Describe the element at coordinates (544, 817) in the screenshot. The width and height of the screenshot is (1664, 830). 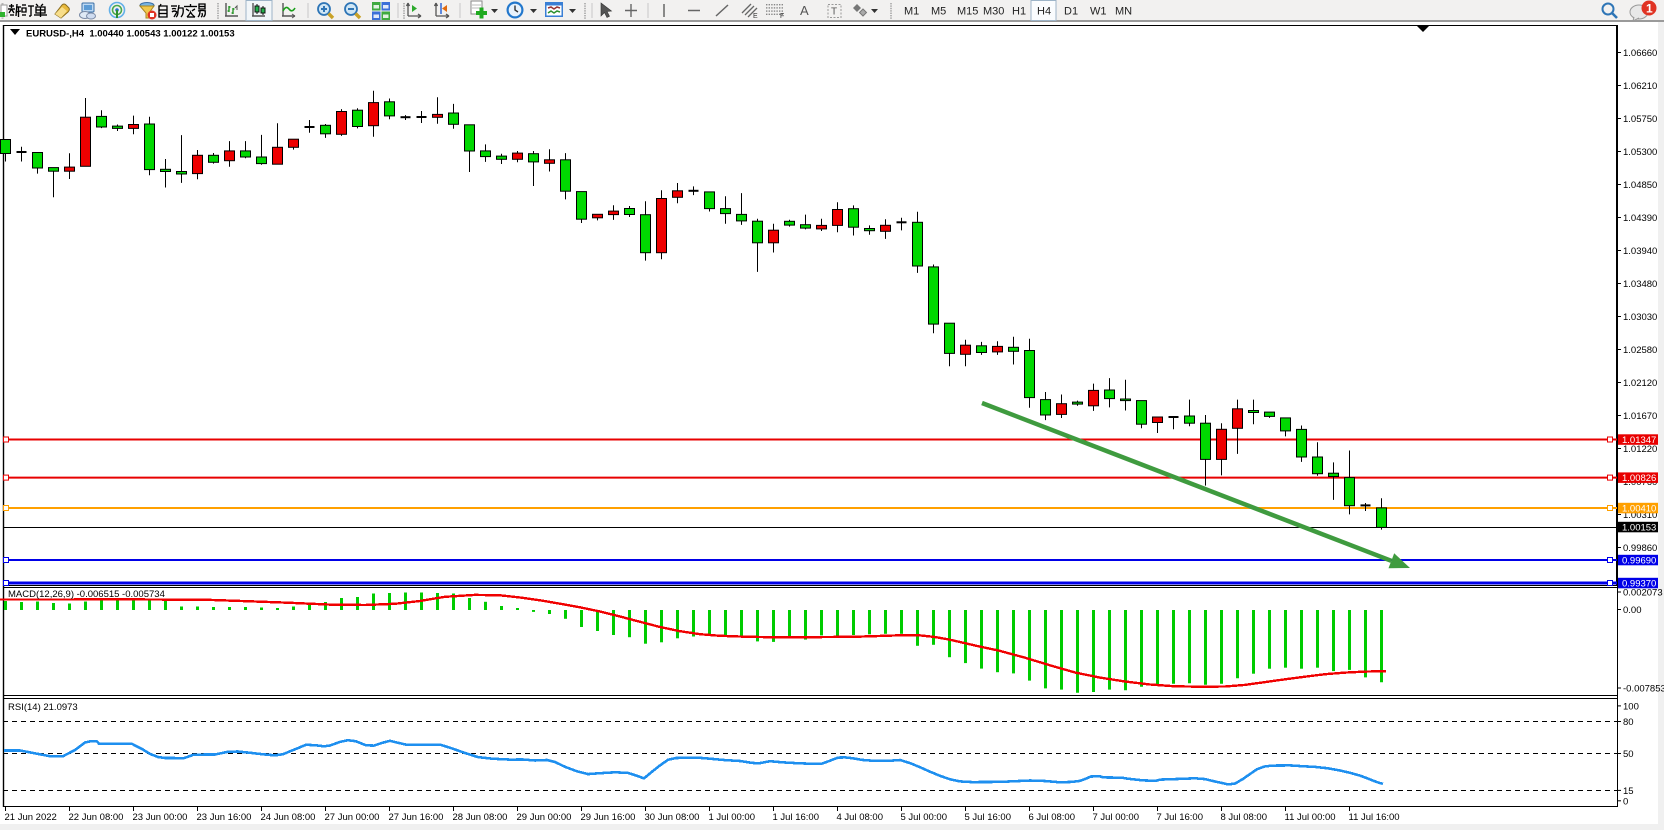
I see `svg-text: 29 Jun 00:00` at that location.